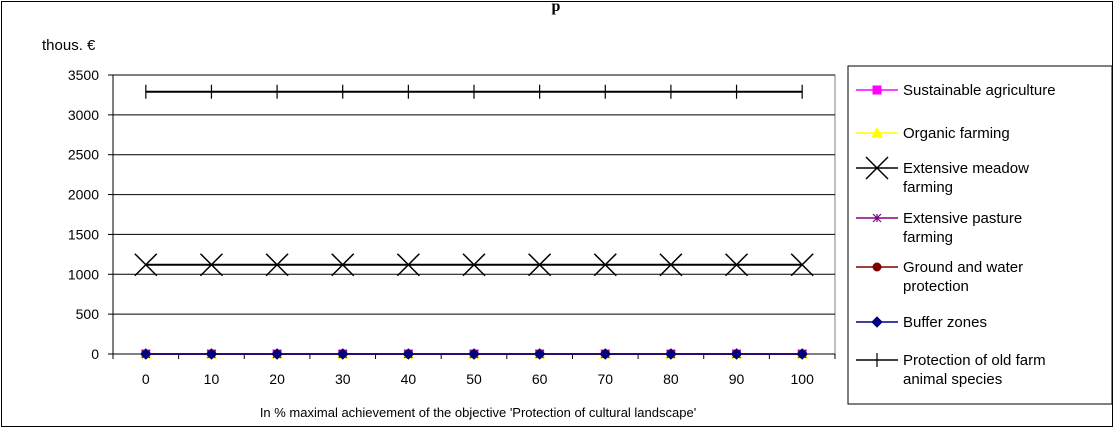 This screenshot has width=1114, height=433. I want to click on legend-item-0: Sustainable agriculture, so click(956, 90).